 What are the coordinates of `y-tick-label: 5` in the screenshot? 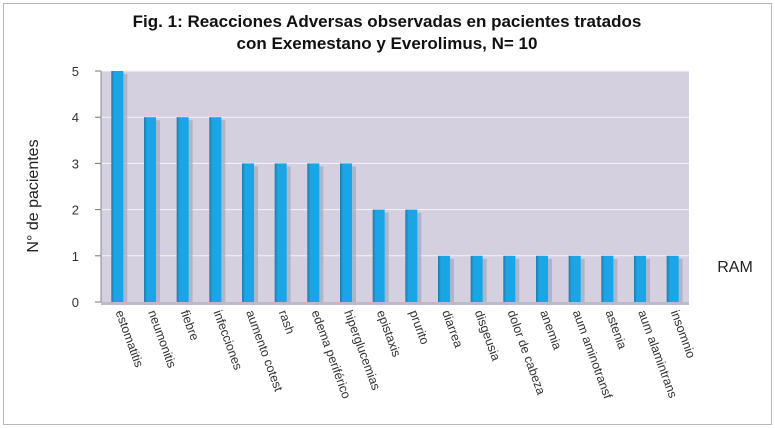 It's located at (75, 71).